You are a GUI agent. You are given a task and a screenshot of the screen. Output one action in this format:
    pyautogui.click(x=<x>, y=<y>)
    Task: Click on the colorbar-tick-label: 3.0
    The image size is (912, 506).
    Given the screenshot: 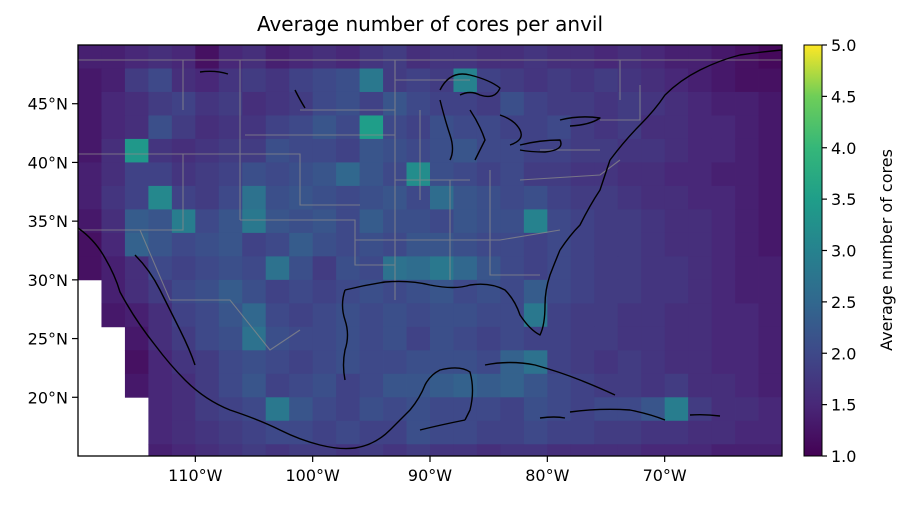 What is the action you would take?
    pyautogui.click(x=843, y=251)
    